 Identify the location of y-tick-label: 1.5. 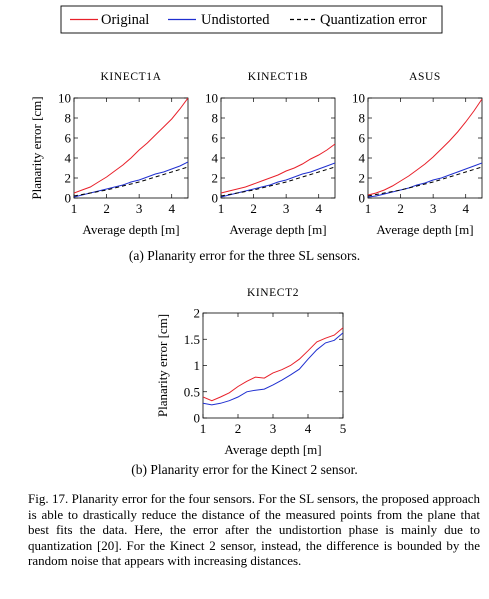
(192, 339).